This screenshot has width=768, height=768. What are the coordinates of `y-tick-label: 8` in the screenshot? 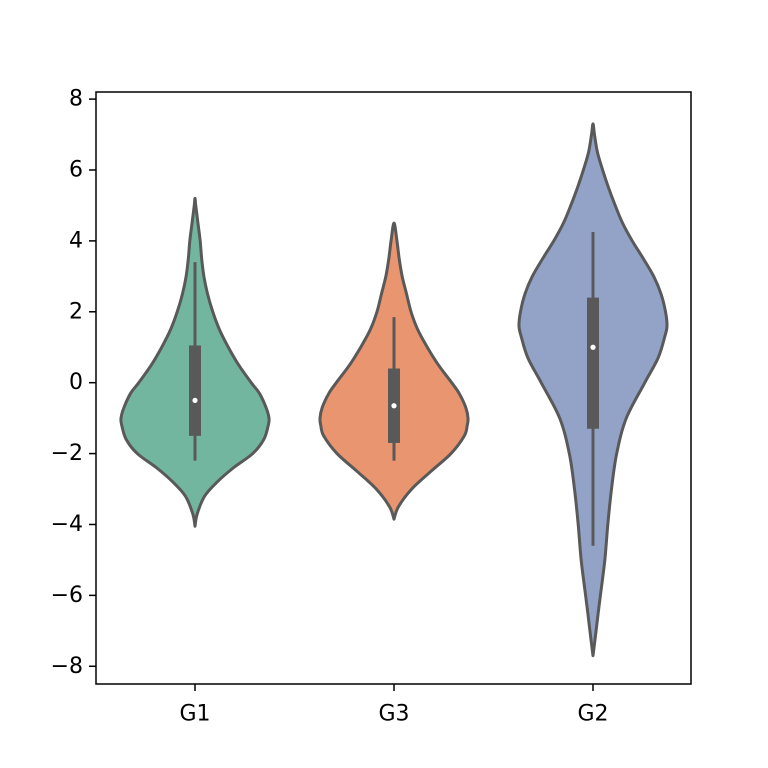 It's located at (76, 99).